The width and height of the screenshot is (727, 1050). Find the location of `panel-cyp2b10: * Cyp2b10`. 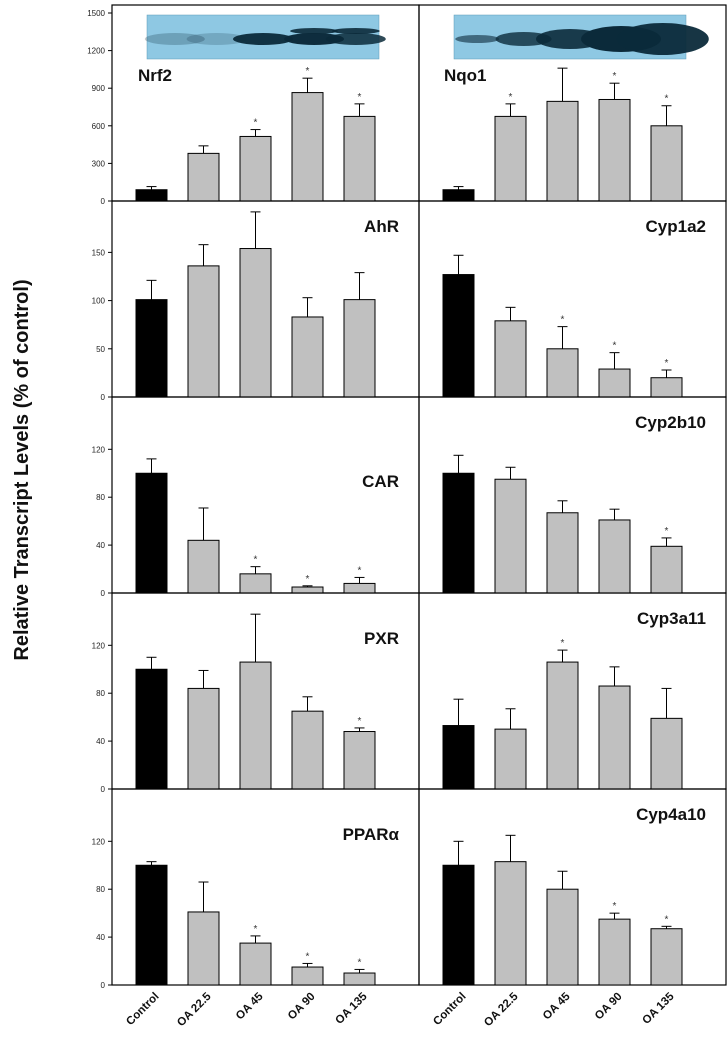

panel-cyp2b10: * Cyp2b10 is located at coordinates (572, 495).